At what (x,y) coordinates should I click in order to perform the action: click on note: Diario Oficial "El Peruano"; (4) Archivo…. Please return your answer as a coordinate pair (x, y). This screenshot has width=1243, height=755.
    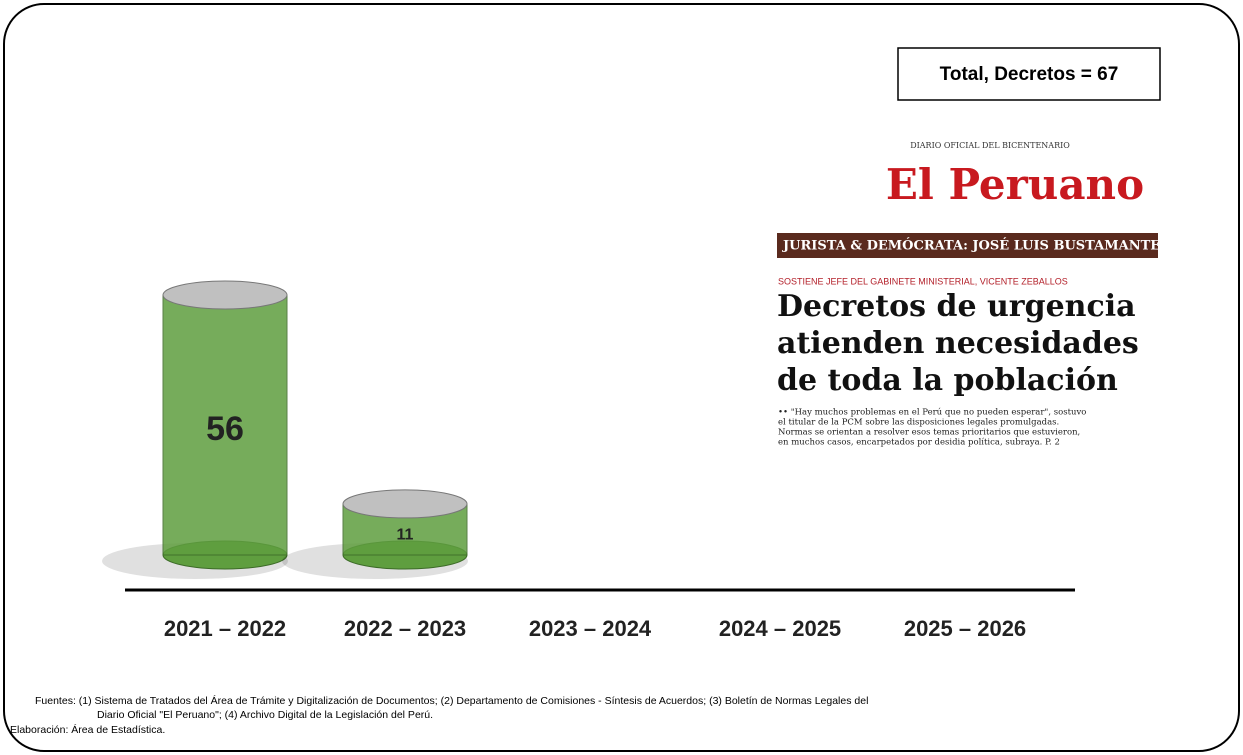
    Looking at the image, I should click on (265, 715).